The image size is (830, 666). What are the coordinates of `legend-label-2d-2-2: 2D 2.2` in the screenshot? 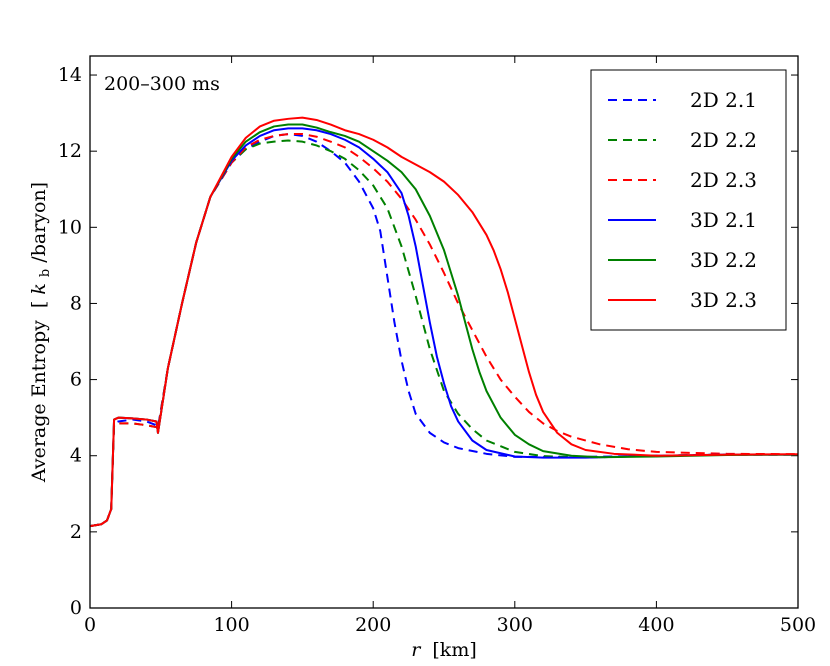 It's located at (723, 140).